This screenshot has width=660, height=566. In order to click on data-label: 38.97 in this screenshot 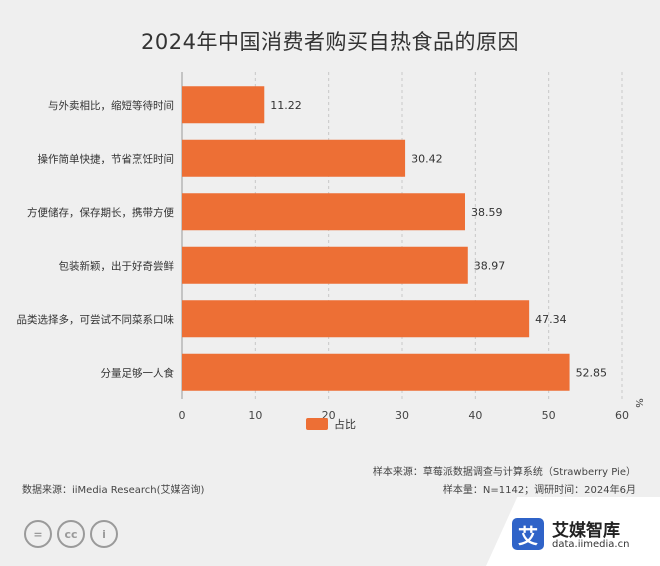, I will do `click(490, 265)`.